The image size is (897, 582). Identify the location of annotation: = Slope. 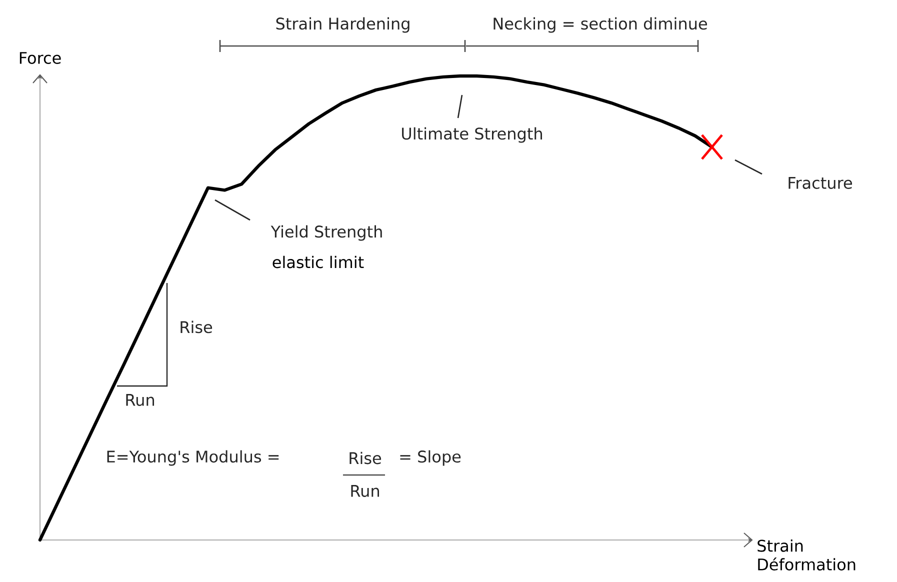
(430, 458).